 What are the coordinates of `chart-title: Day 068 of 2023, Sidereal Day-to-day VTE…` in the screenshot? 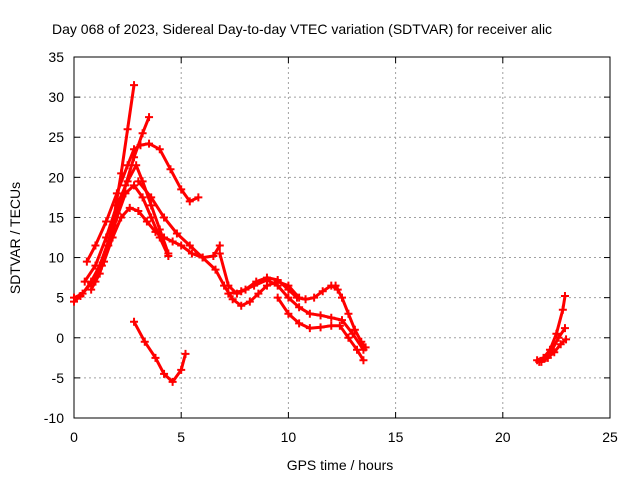 It's located at (302, 29).